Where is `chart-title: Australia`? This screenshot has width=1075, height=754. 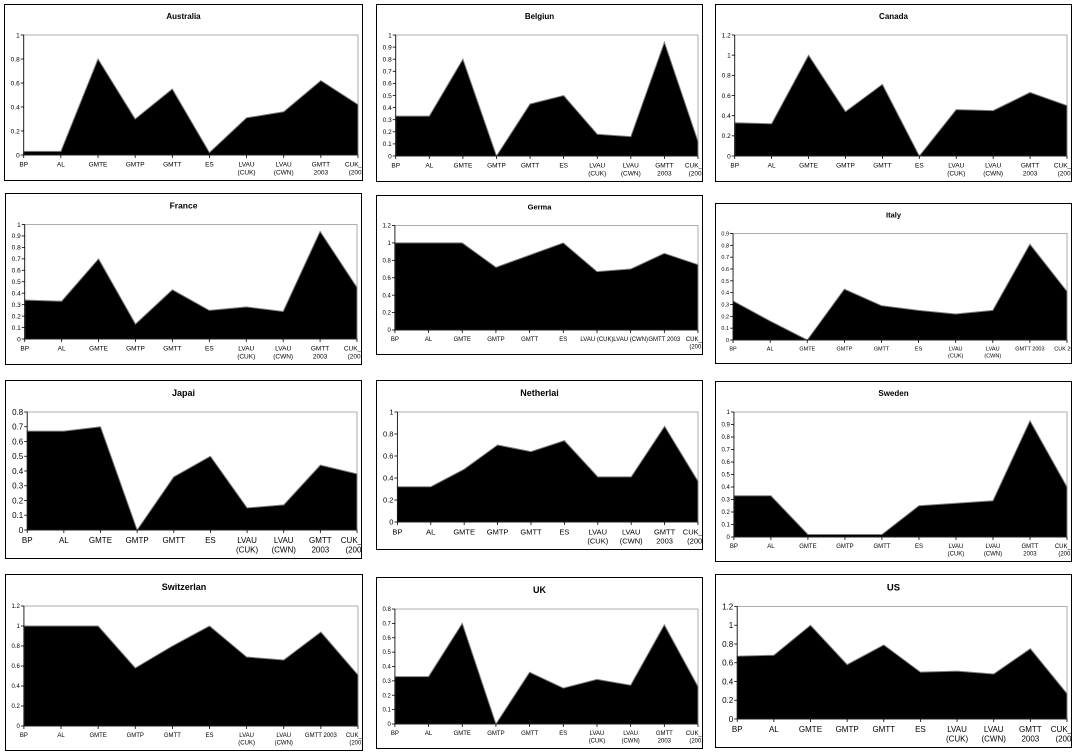
chart-title: Australia is located at coordinates (183, 16).